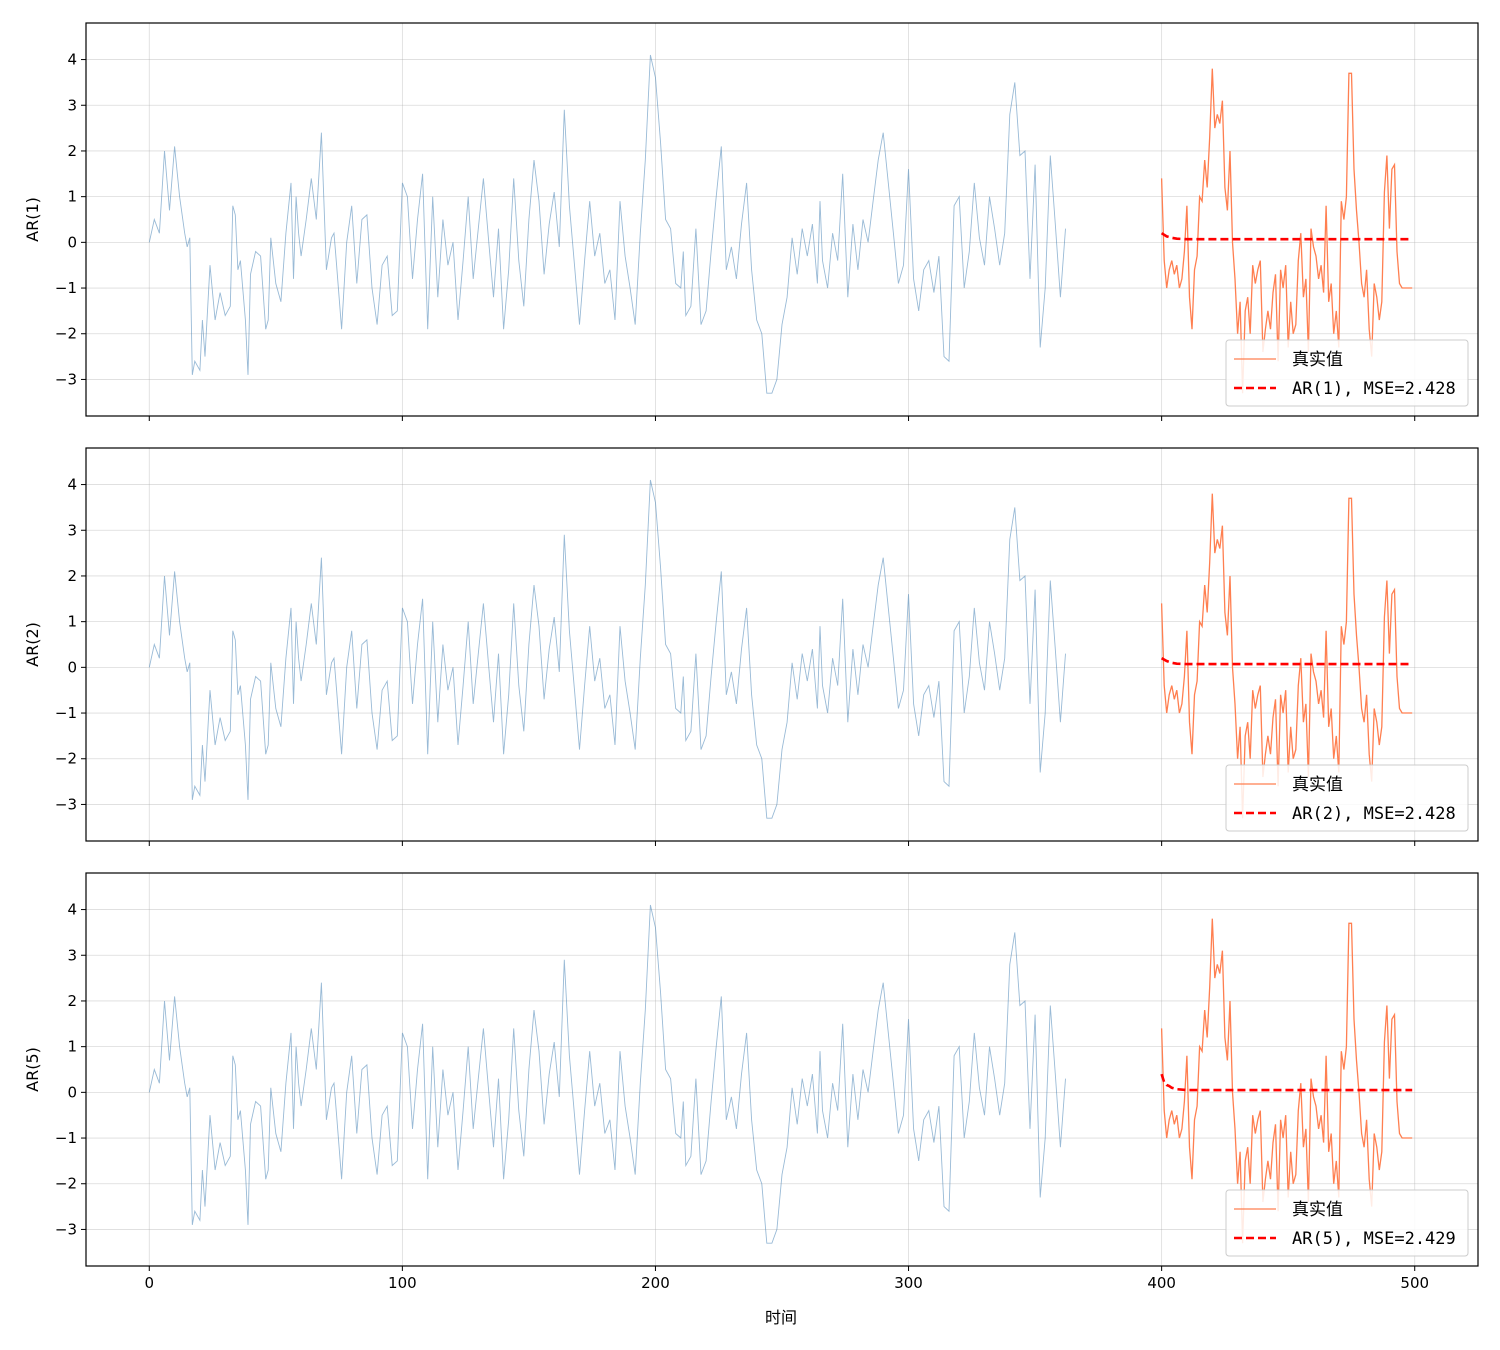  What do you see at coordinates (1414, 1283) in the screenshot?
I see `x-tick-label: 500` at bounding box center [1414, 1283].